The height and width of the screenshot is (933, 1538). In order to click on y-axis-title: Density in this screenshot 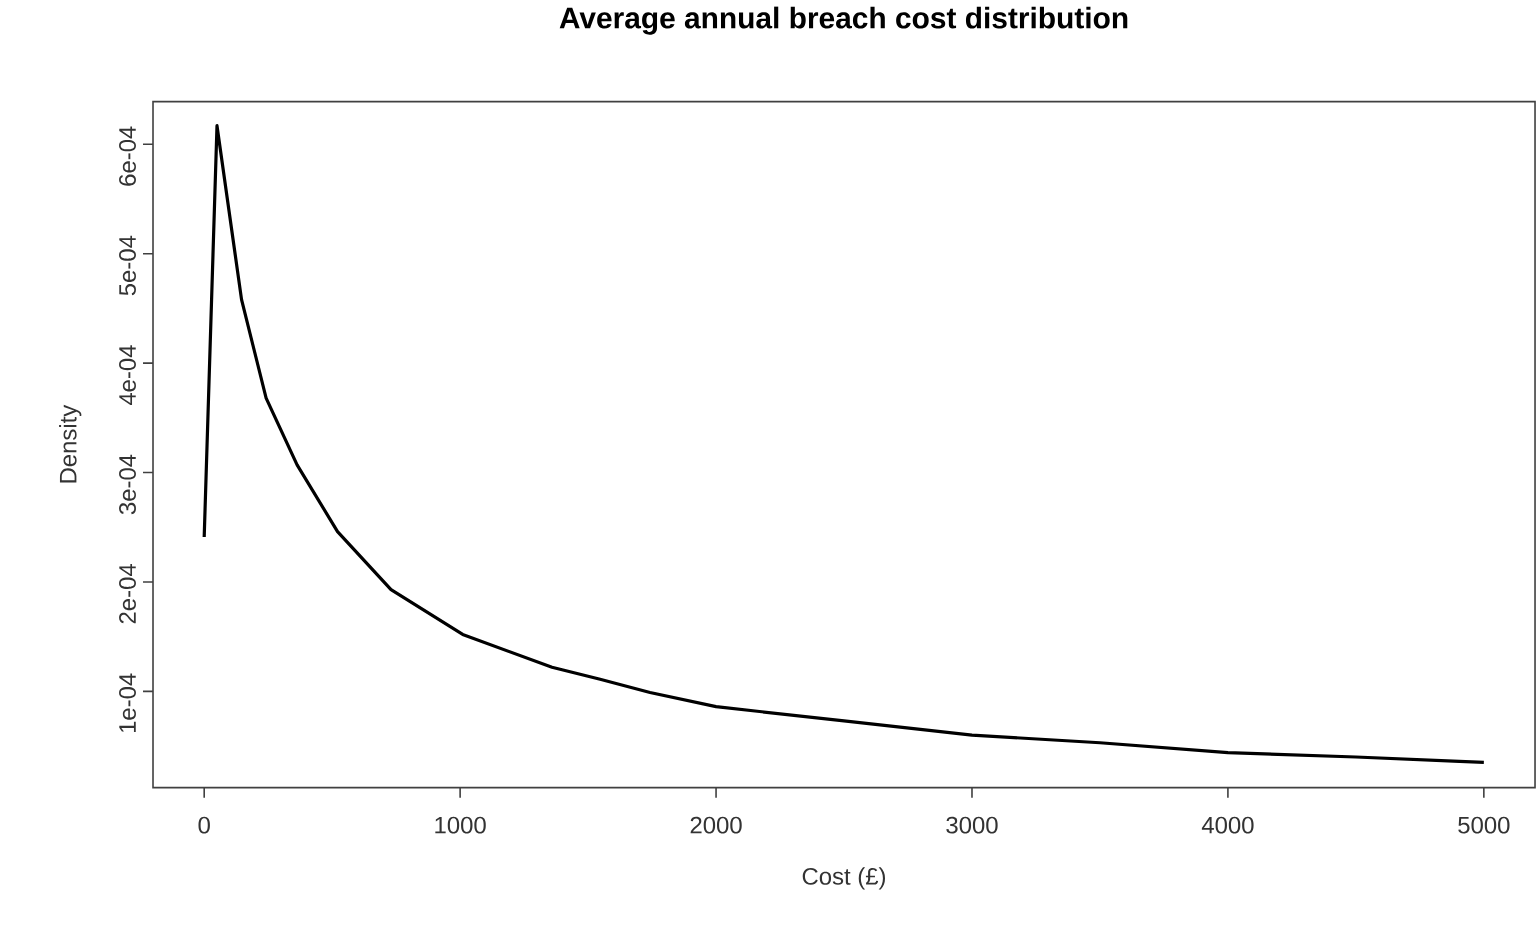, I will do `click(70, 444)`.